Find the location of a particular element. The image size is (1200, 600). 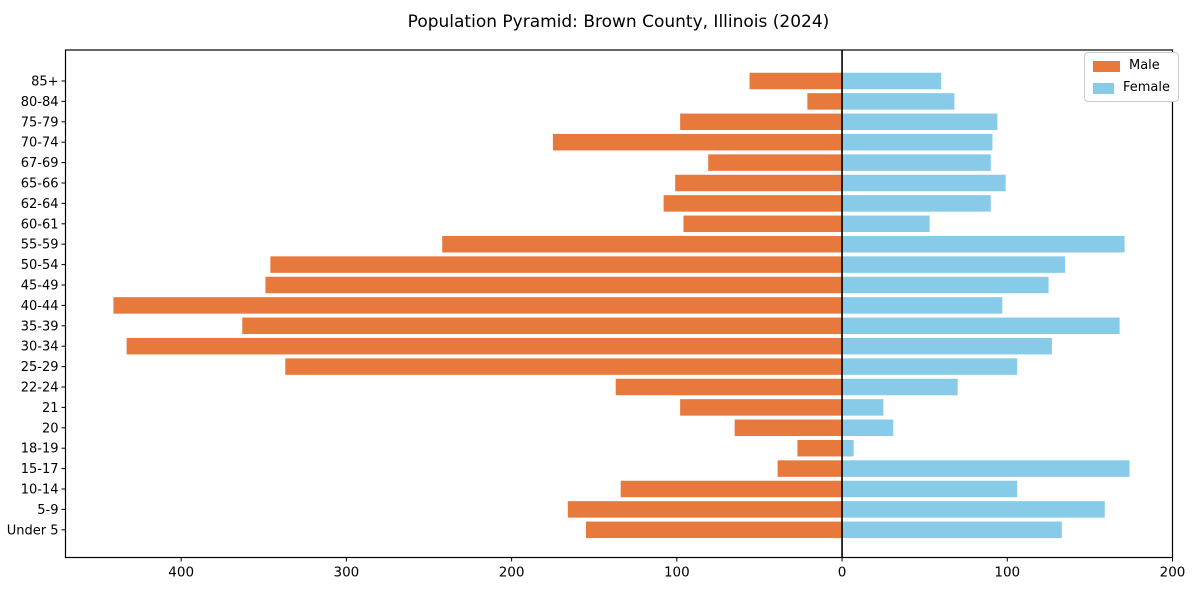

y-tick-label-25-29: 25-29 is located at coordinates (40, 367).